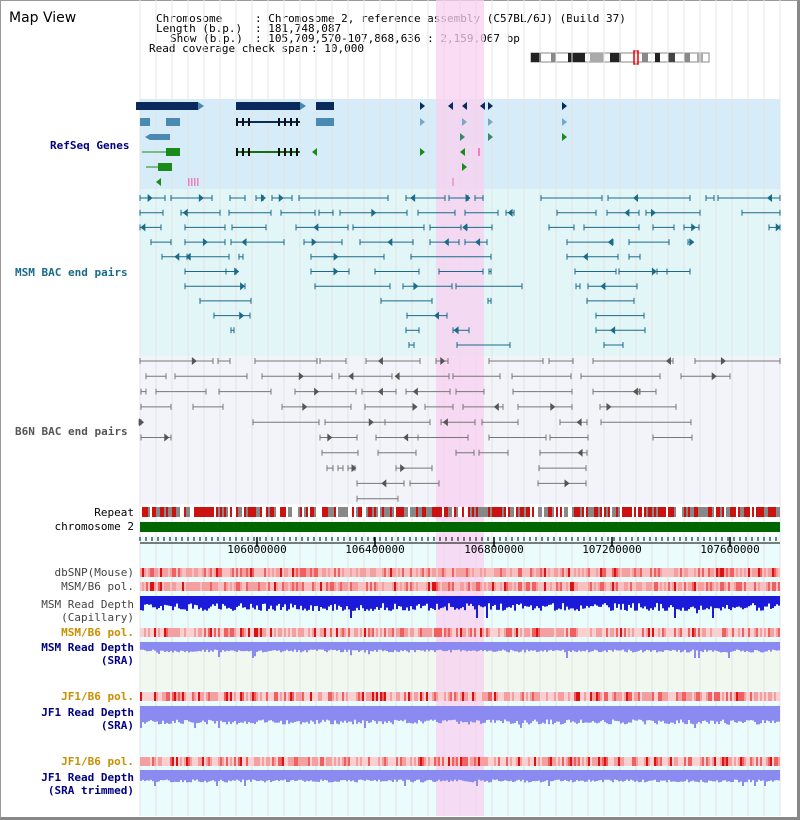 This screenshot has height=820, width=800. I want to click on coverage-key: Read coverage check span, so click(228, 48).